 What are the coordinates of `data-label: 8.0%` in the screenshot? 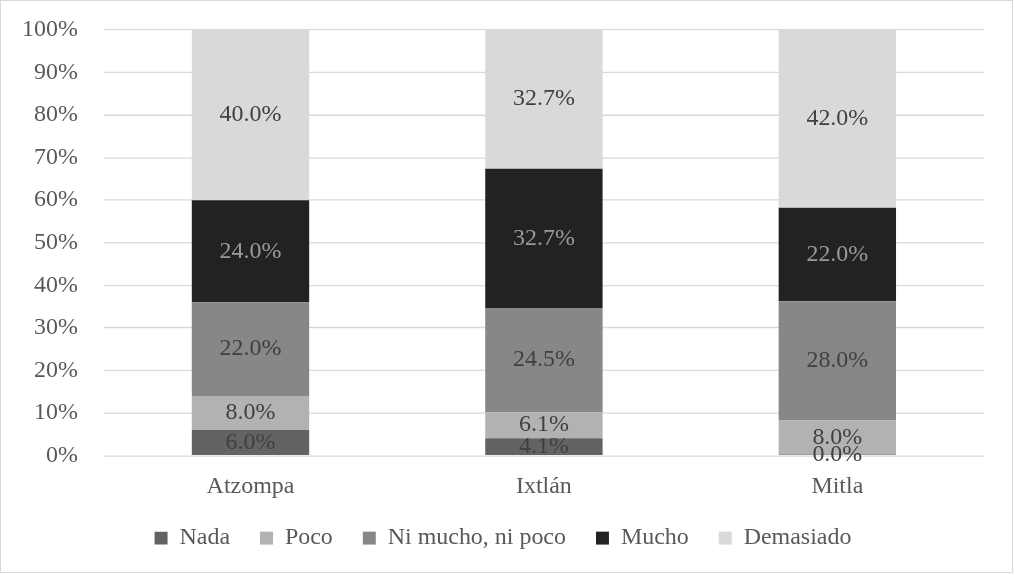 It's located at (250, 411).